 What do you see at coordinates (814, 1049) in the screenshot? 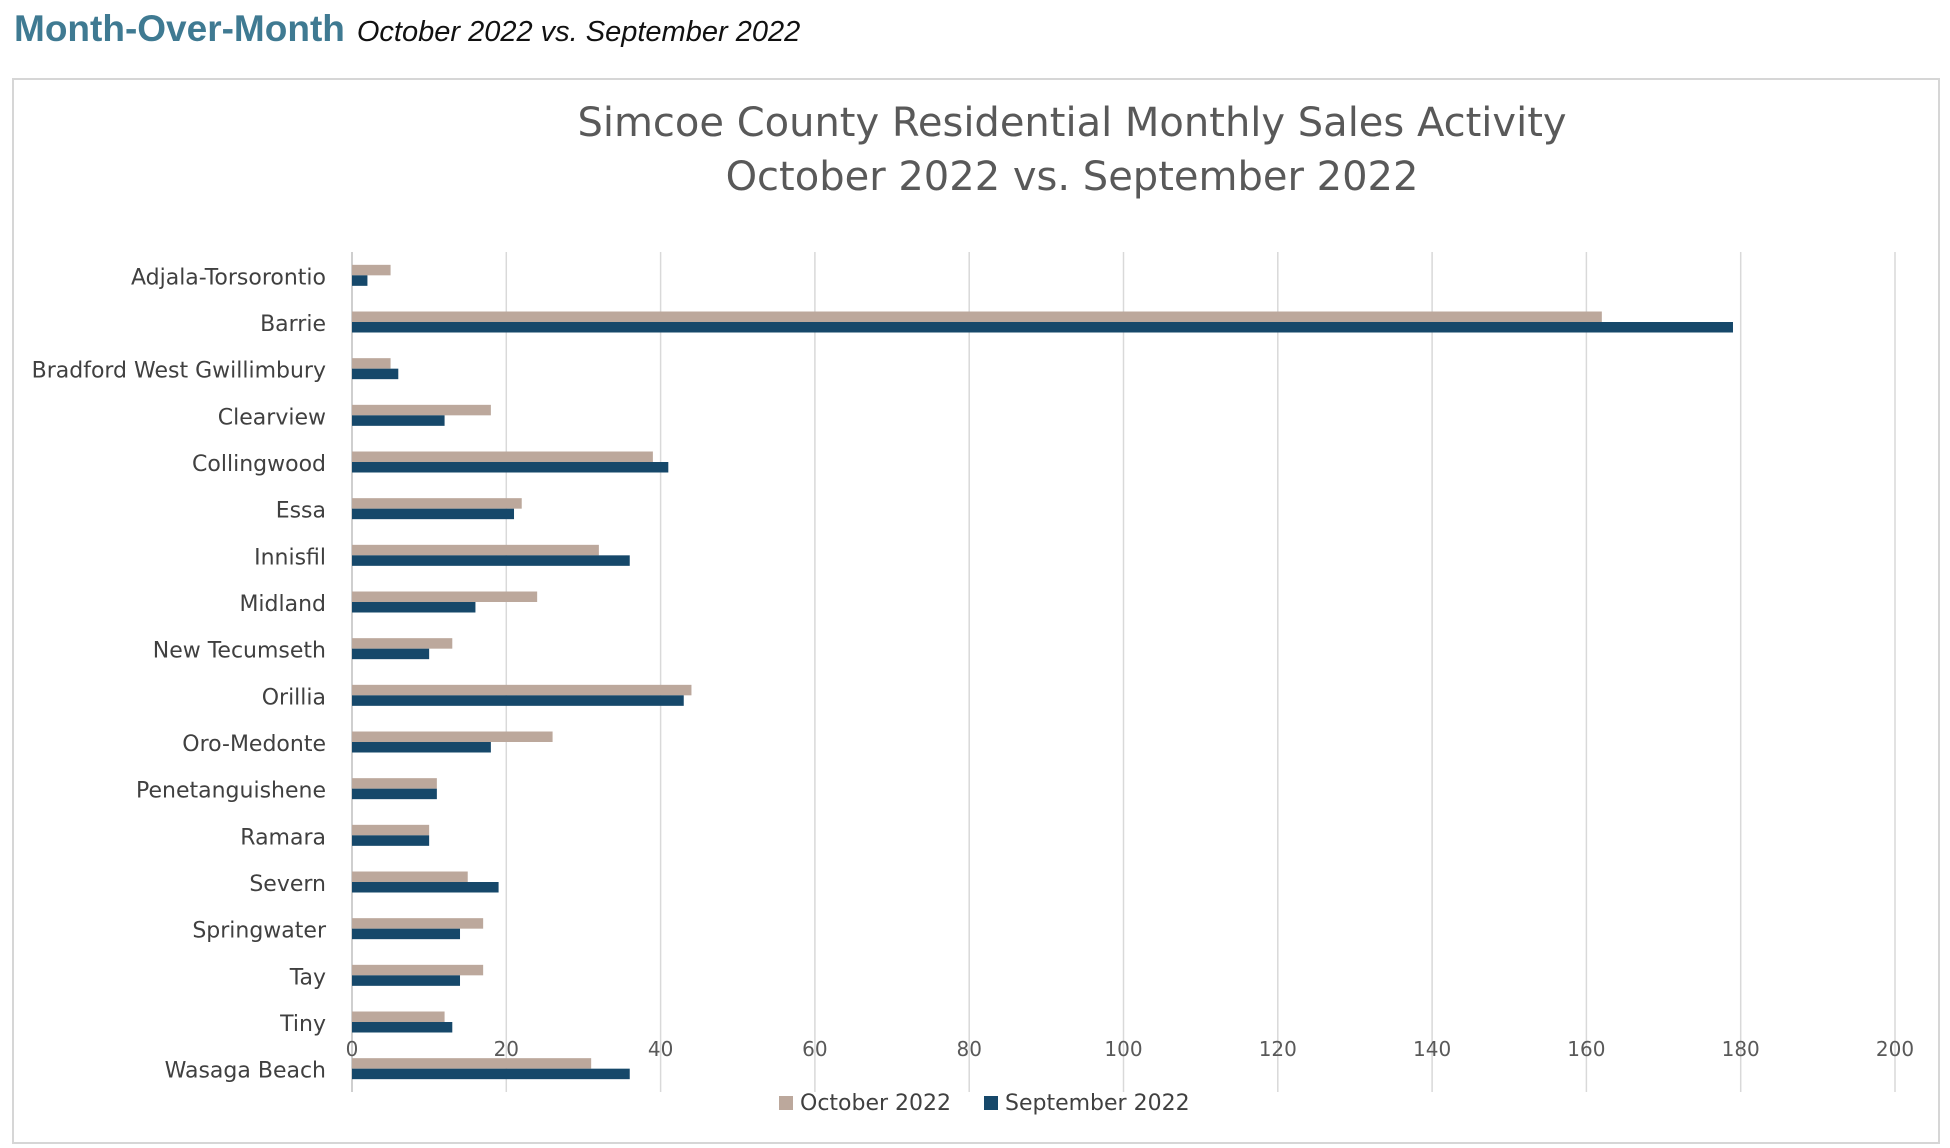
I see `x-tick-label: 60` at bounding box center [814, 1049].